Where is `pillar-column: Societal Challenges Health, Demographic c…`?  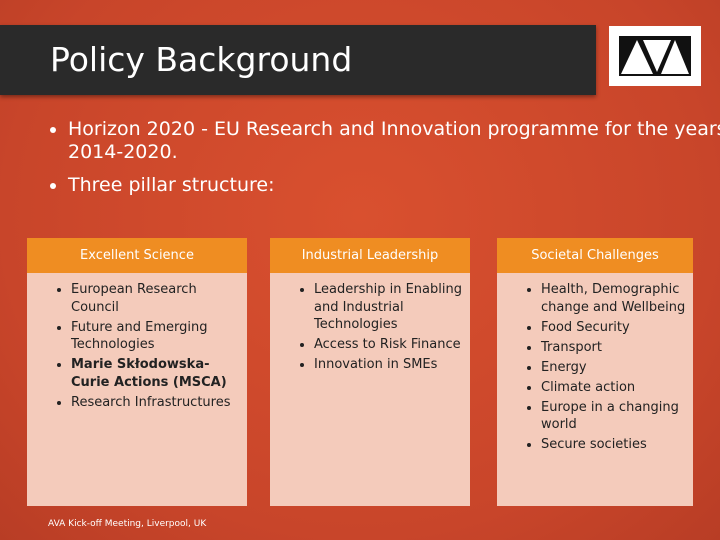 pillar-column: Societal Challenges Health, Demographic c… is located at coordinates (595, 372).